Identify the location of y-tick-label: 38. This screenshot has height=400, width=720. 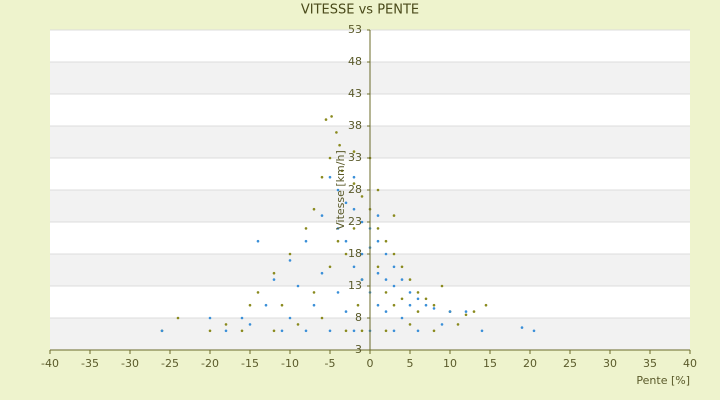
(355, 125).